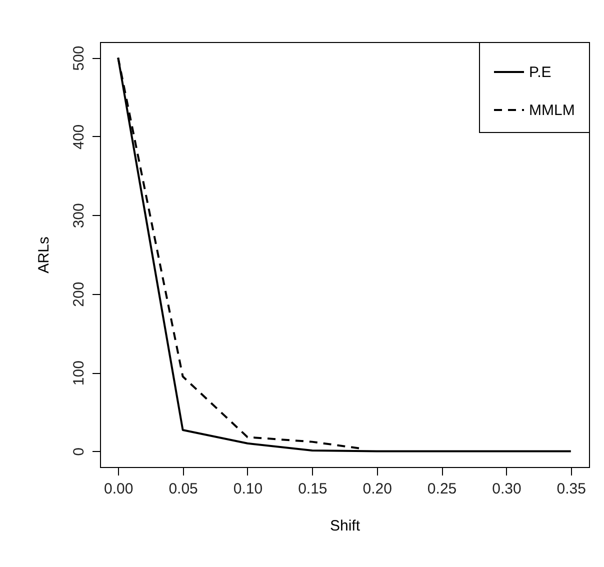 This screenshot has height=567, width=604. I want to click on x-axis-title: Shift, so click(345, 526).